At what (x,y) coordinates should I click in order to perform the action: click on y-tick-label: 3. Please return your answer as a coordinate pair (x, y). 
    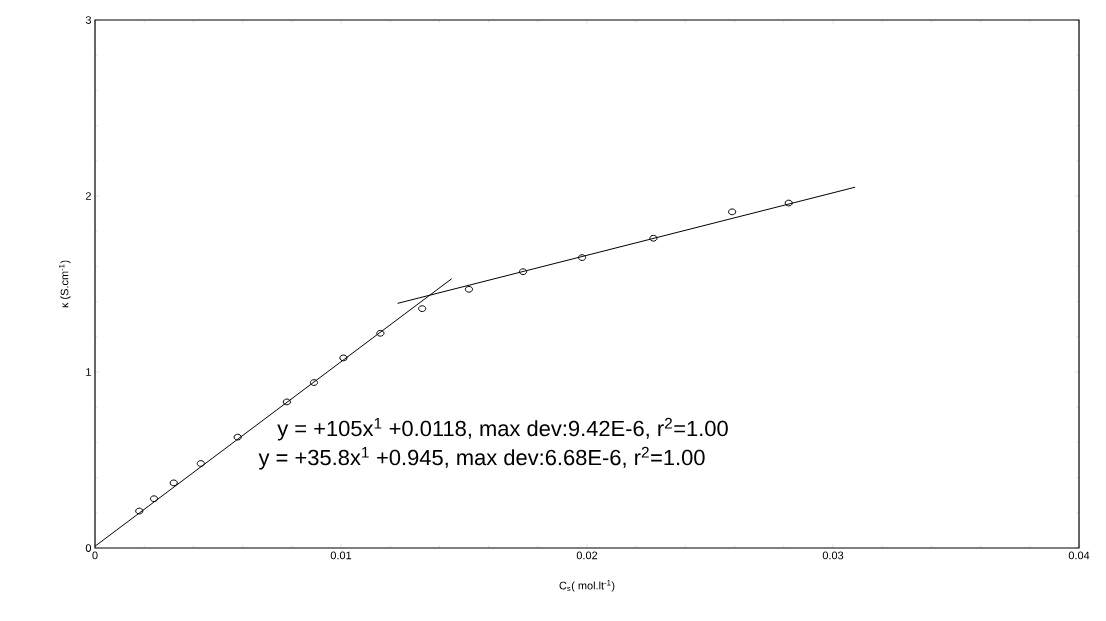
    Looking at the image, I should click on (88, 20).